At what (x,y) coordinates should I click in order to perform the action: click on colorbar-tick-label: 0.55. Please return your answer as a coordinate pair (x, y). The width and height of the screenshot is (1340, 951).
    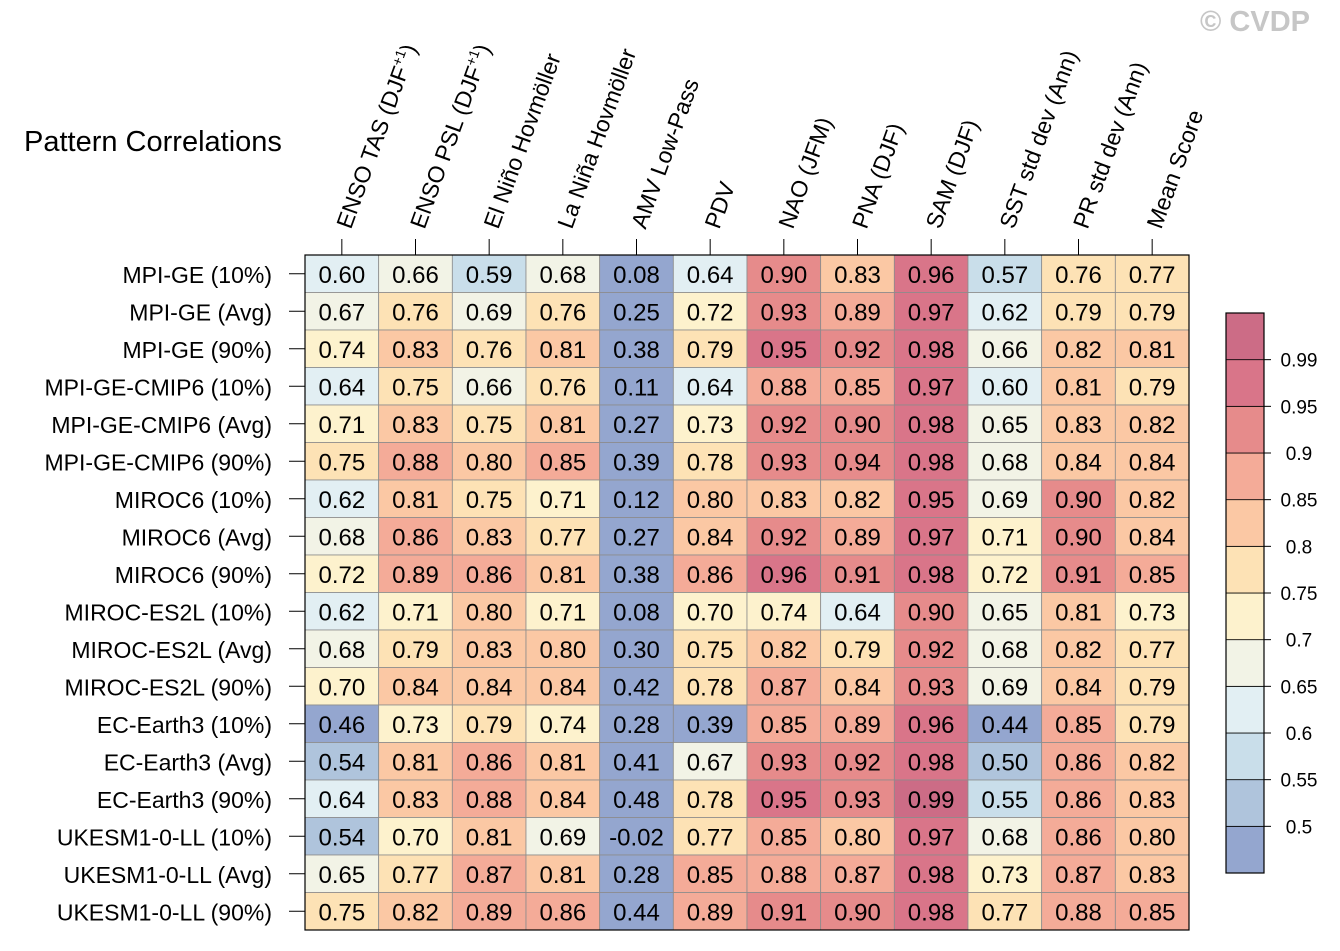
    Looking at the image, I should click on (1299, 781).